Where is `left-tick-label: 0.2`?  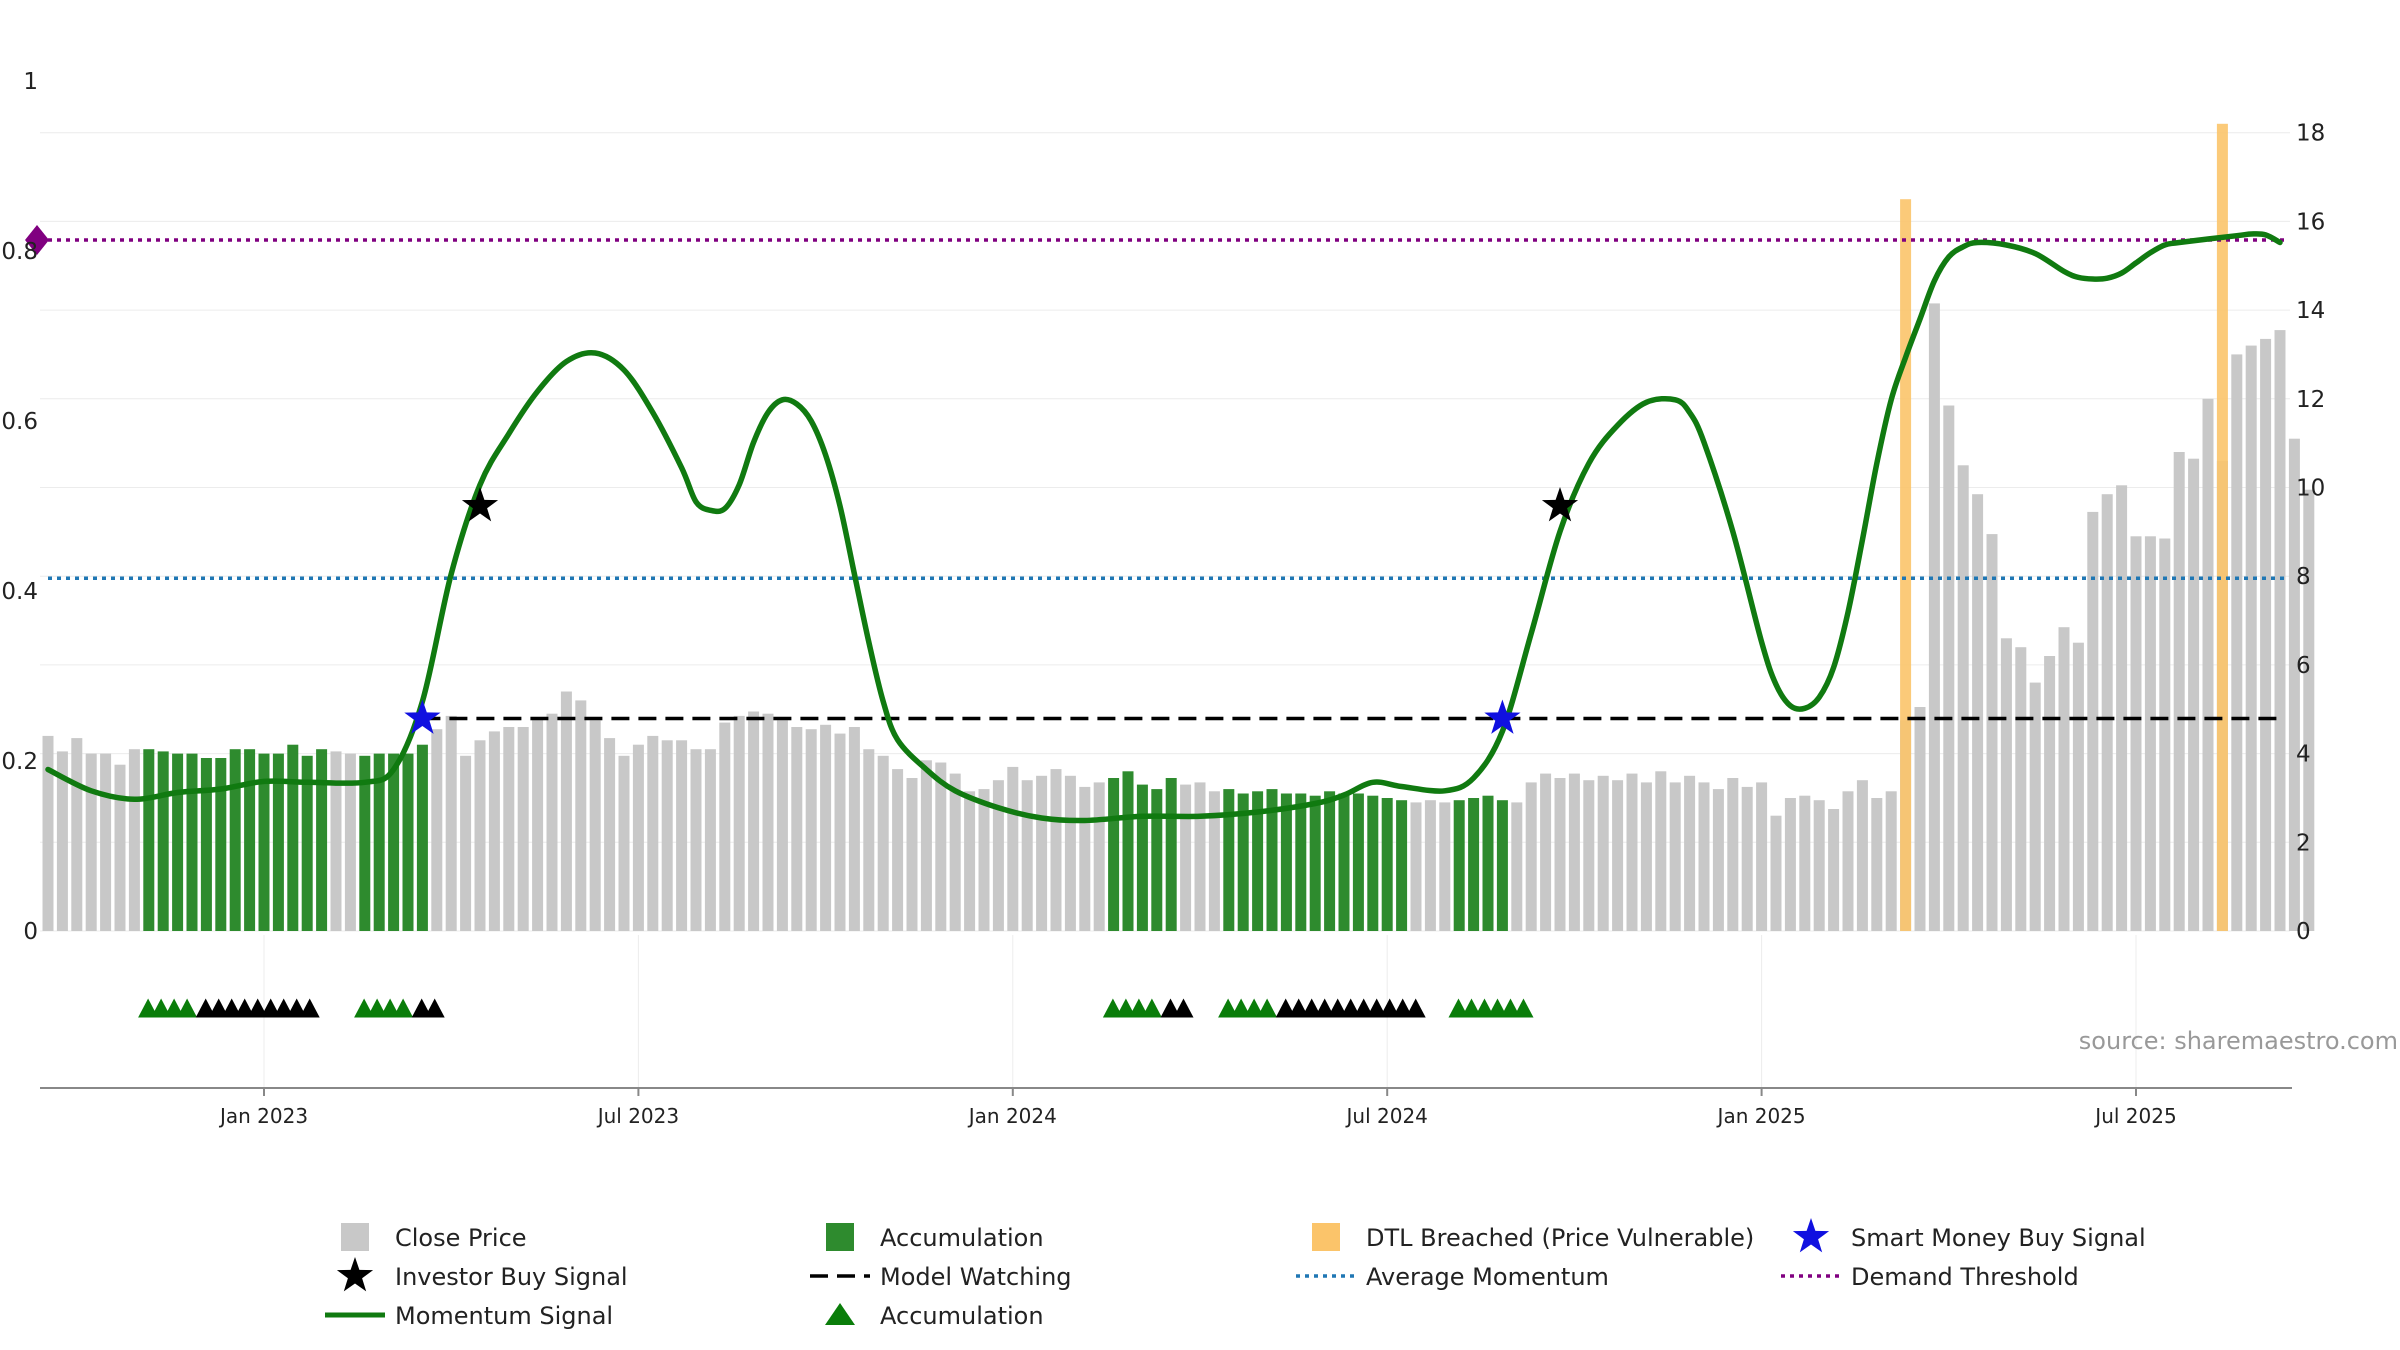
left-tick-label: 0.2 is located at coordinates (19, 762).